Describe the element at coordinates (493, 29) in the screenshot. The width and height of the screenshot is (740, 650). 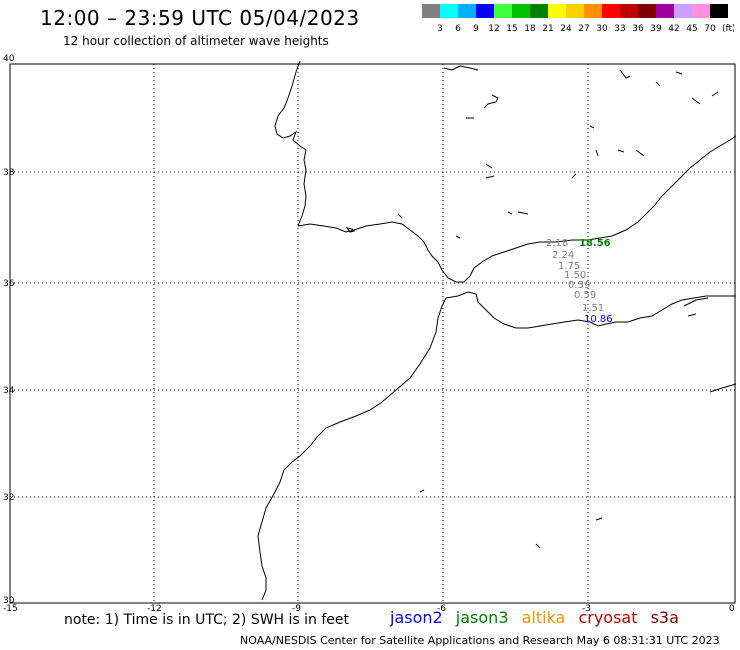
I see `color-scale-label: 12` at that location.